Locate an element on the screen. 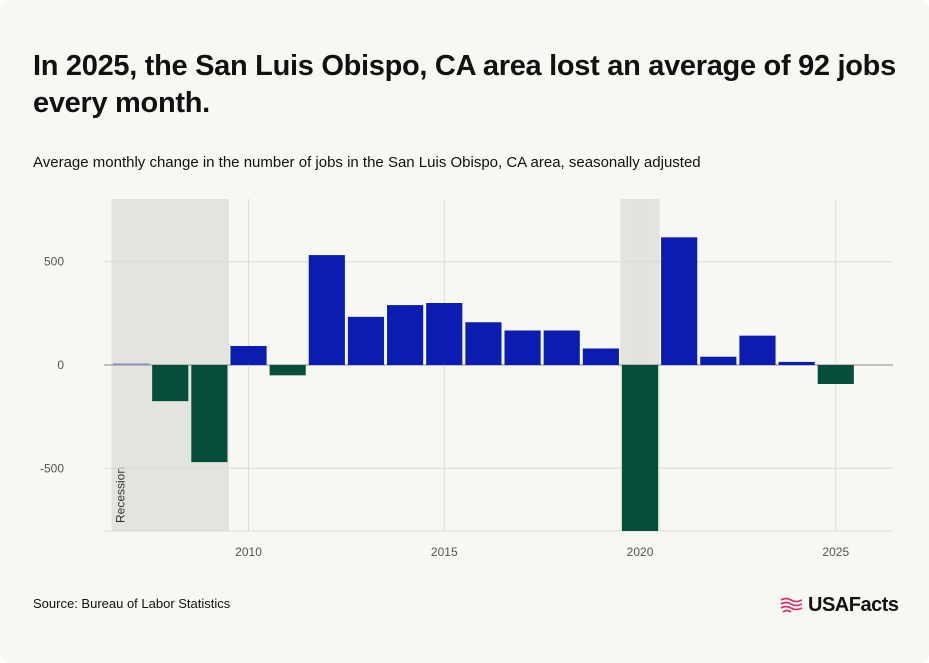  x-tick-label: 2025 is located at coordinates (835, 552).